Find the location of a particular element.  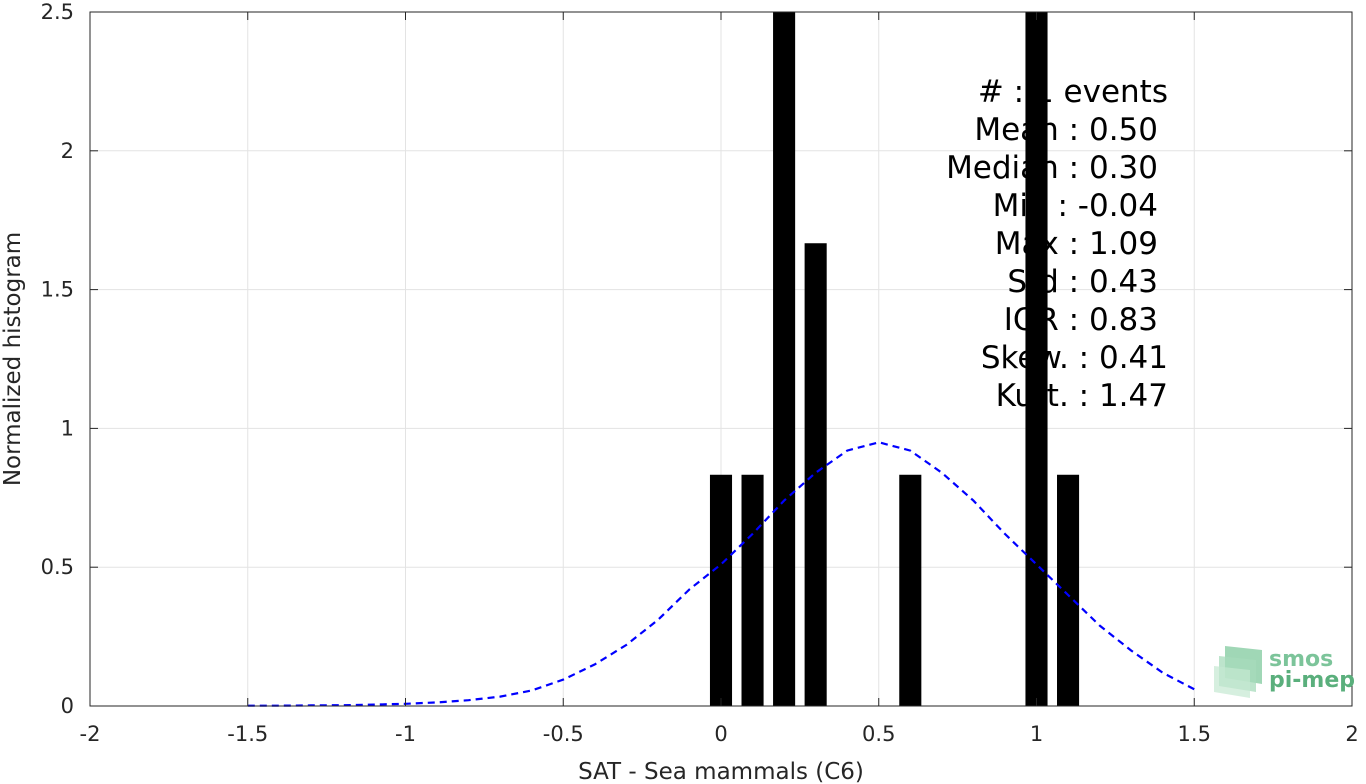

x-tick-label: 0 is located at coordinates (720, 734).